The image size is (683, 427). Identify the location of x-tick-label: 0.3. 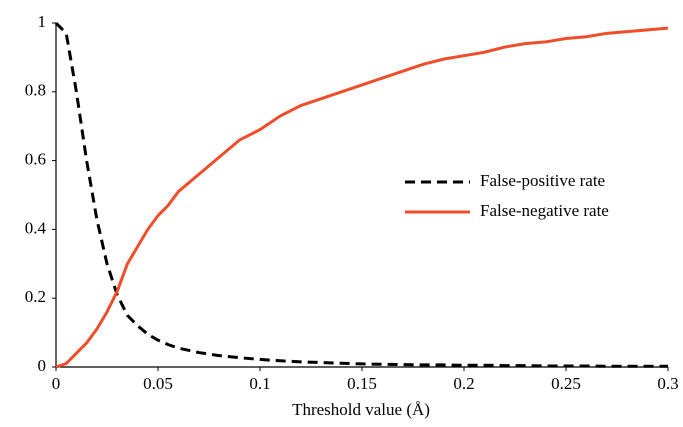
(667, 383).